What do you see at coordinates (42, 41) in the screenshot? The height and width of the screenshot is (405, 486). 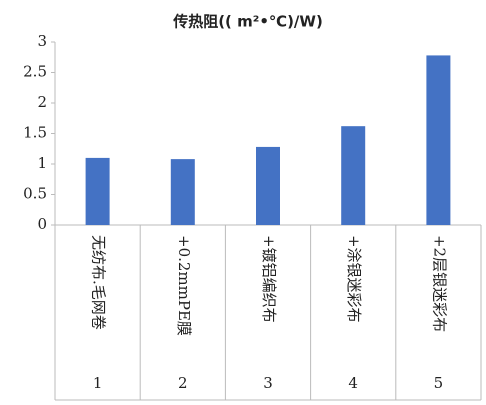 I see `y-tick-label: 3` at bounding box center [42, 41].